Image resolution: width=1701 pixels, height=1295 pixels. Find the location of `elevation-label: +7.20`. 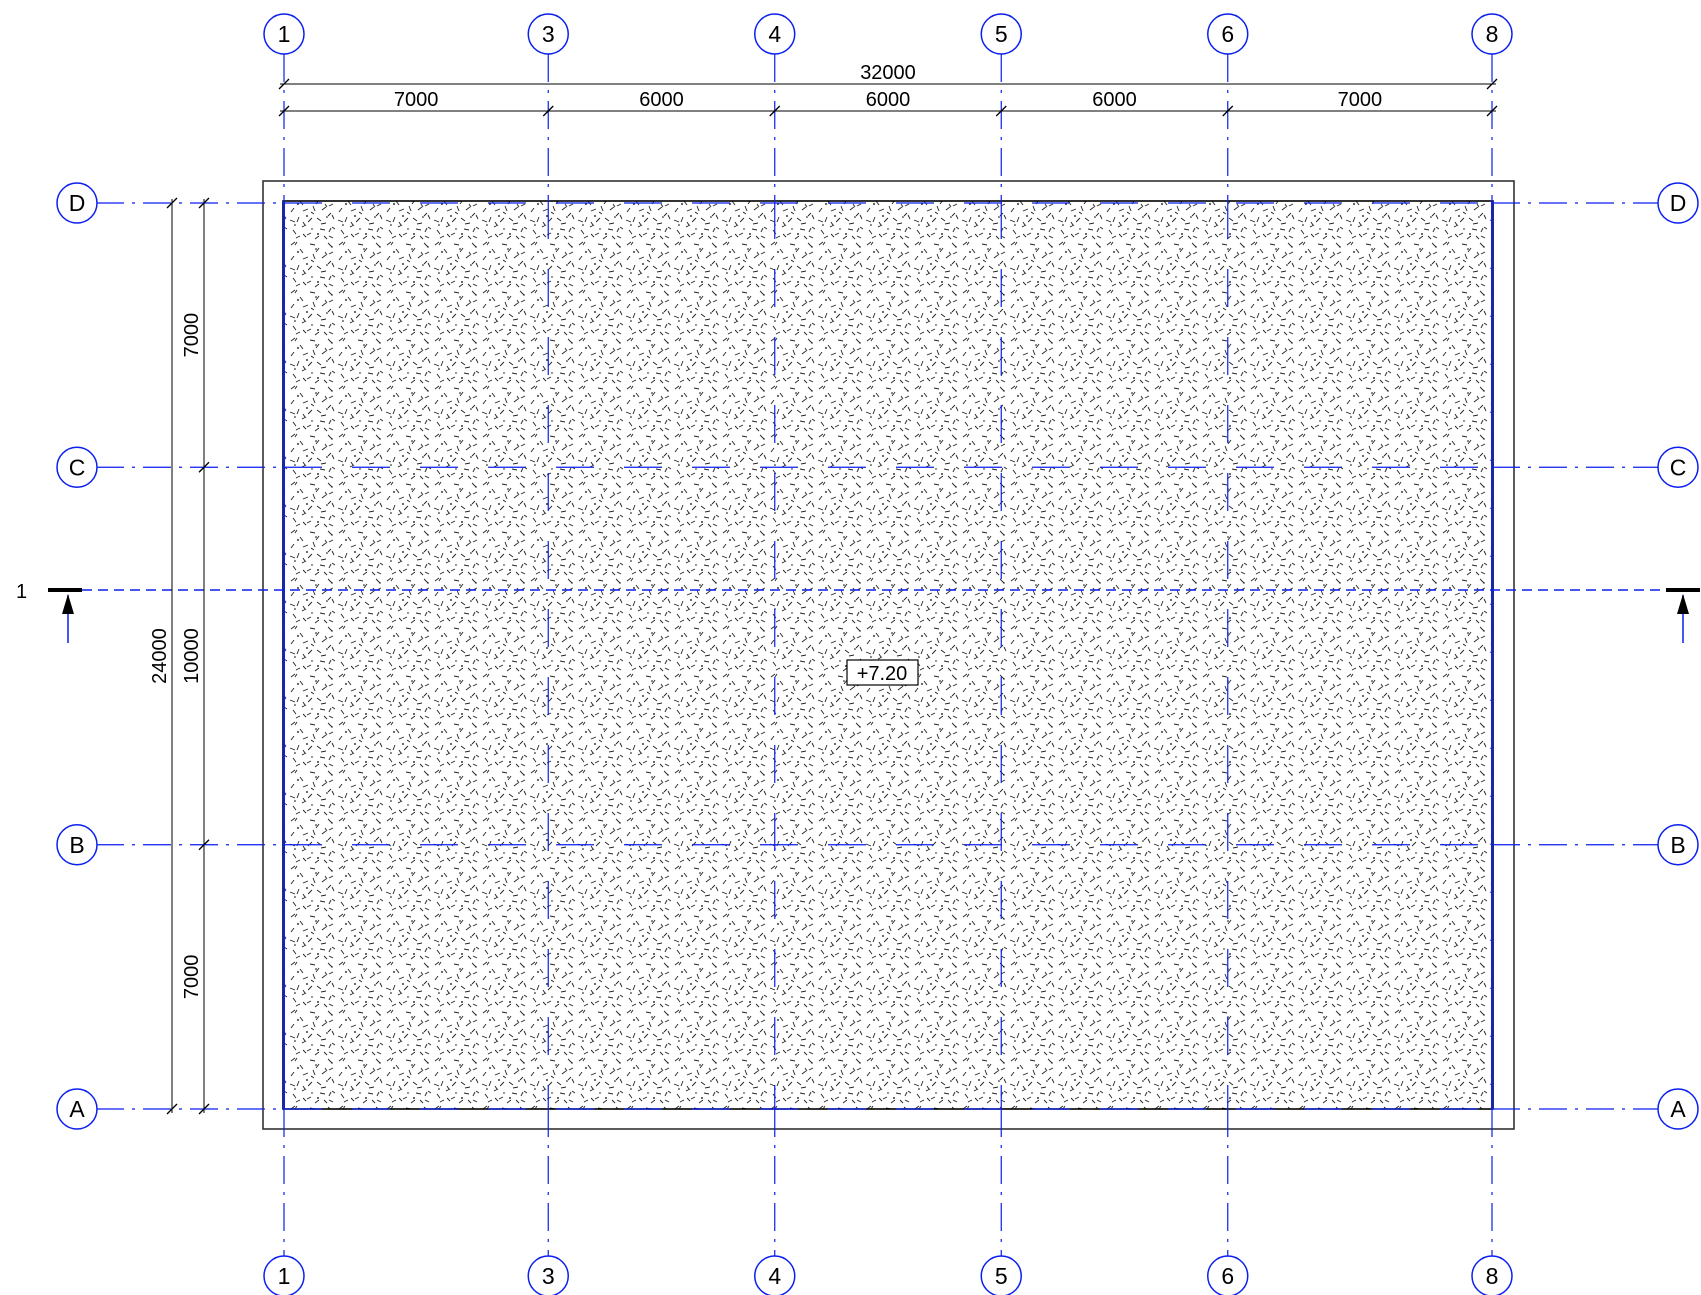

elevation-label: +7.20 is located at coordinates (882, 674).